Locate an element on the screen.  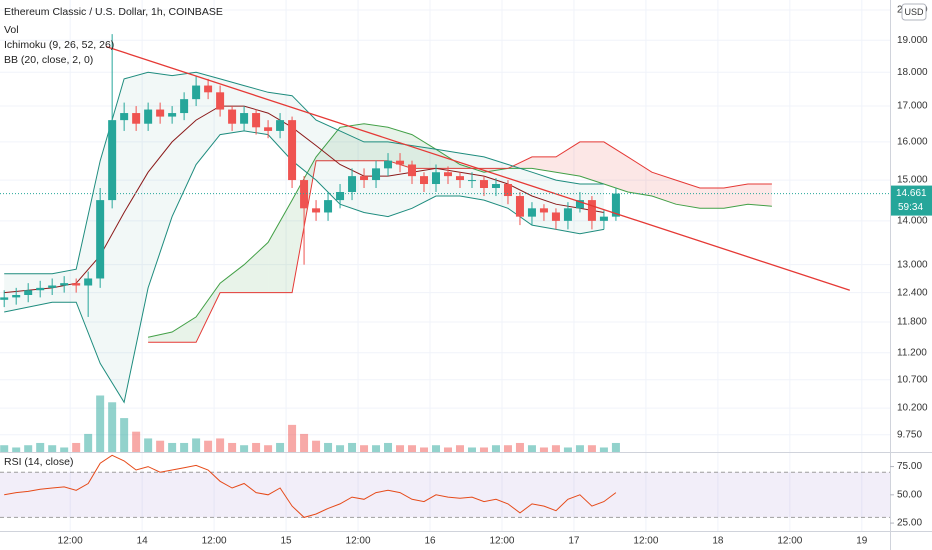
x-tick-label: 14 is located at coordinates (143, 541).